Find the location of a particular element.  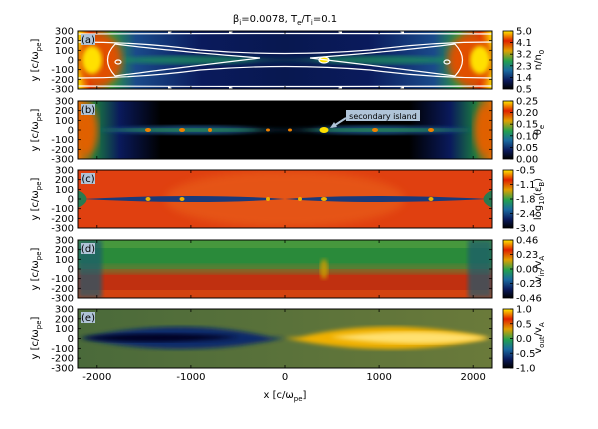

panel-e-tag: (e) is located at coordinates (88, 318).